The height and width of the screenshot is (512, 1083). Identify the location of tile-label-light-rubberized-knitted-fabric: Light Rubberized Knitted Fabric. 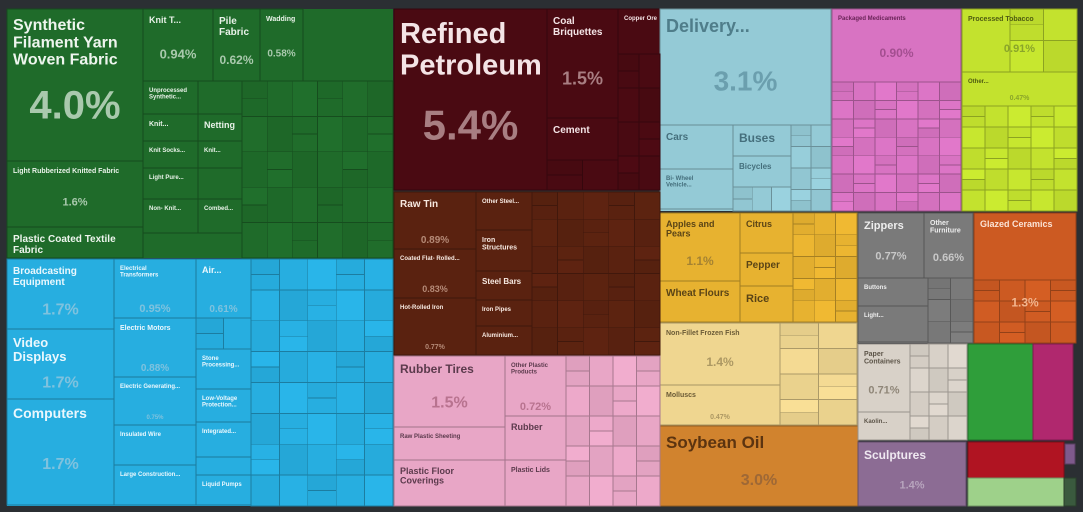
(66, 171).